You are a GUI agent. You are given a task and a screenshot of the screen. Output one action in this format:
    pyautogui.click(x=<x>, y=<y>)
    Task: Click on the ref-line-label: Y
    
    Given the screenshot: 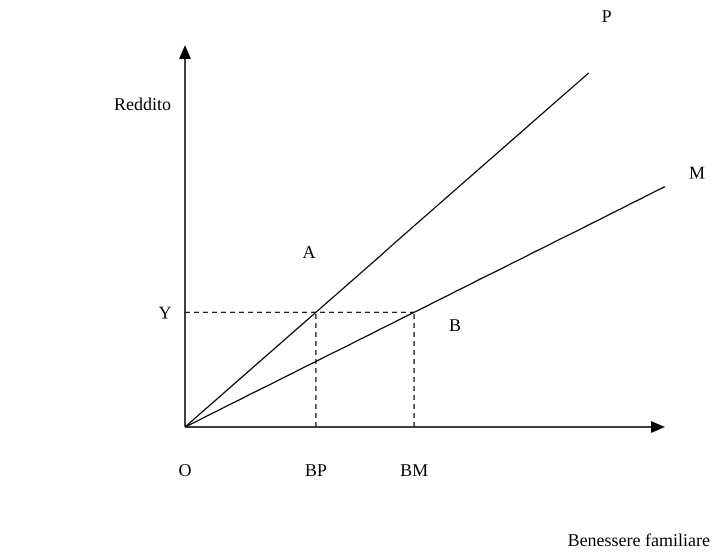 What is the action you would take?
    pyautogui.click(x=165, y=312)
    